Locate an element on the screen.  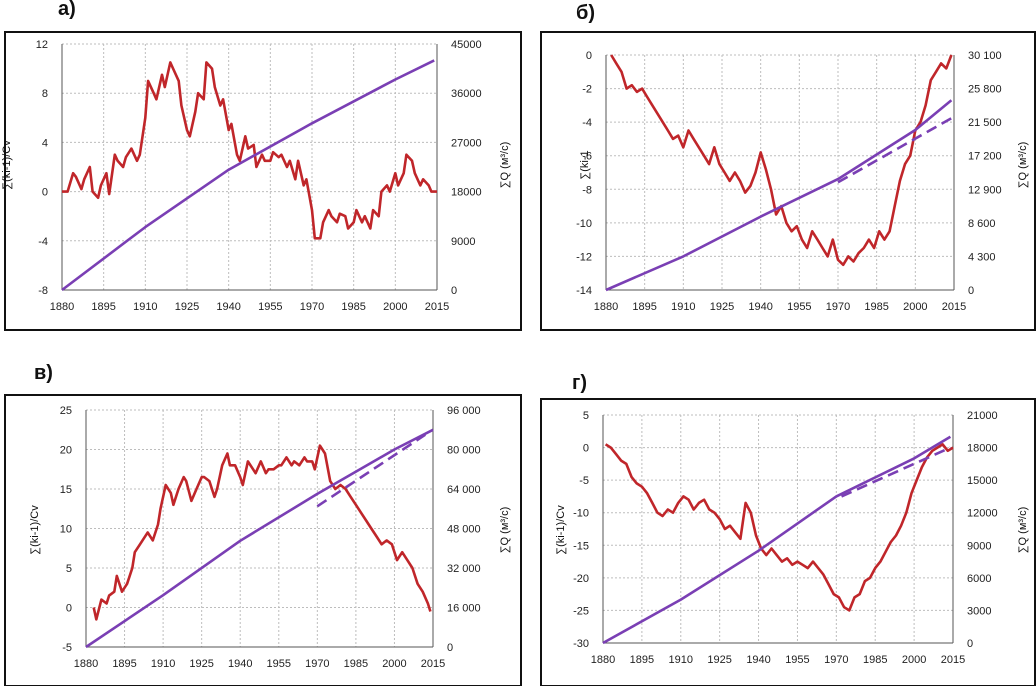
y-tick-label: 8 is located at coordinates (45, 94).